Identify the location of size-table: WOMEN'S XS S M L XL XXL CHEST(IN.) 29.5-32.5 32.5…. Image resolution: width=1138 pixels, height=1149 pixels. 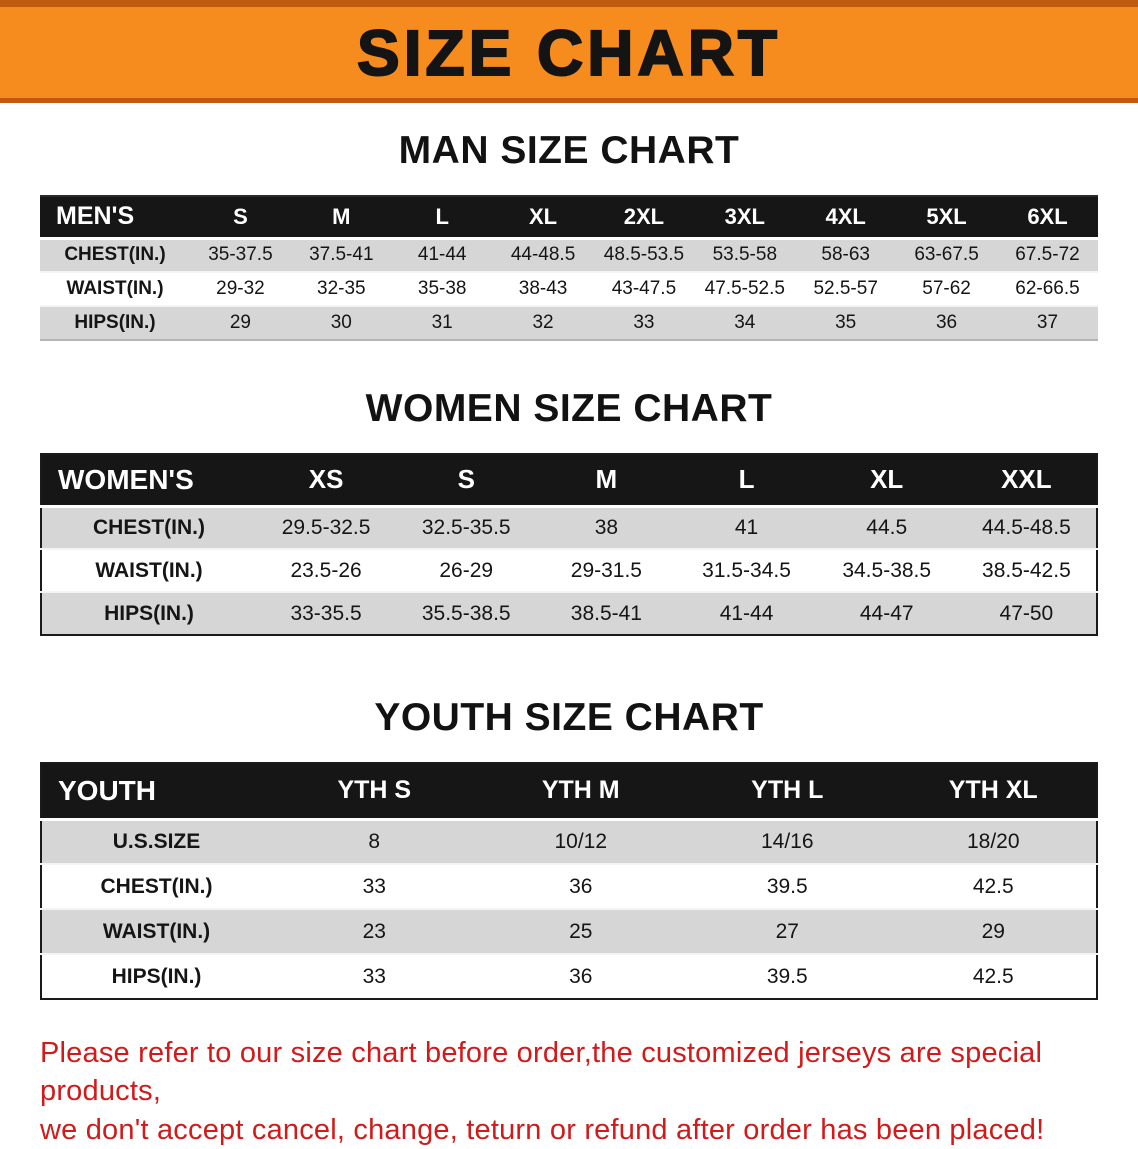
(569, 544).